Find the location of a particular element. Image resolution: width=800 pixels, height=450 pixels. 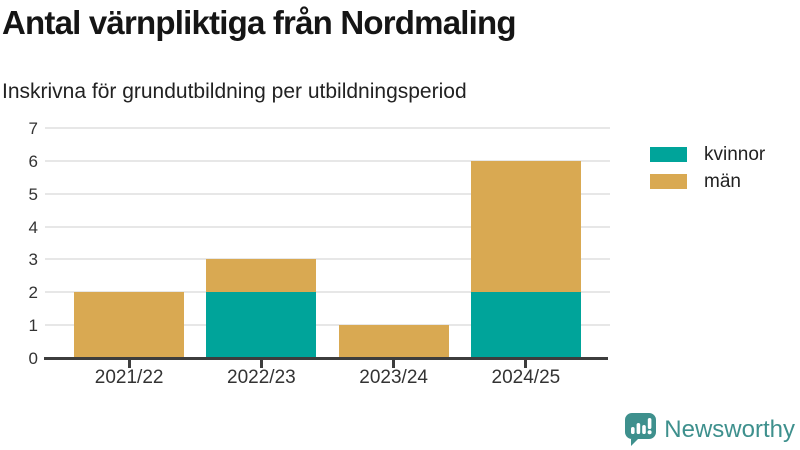

x-tick-label-2022-23: 2022/23 is located at coordinates (261, 377).